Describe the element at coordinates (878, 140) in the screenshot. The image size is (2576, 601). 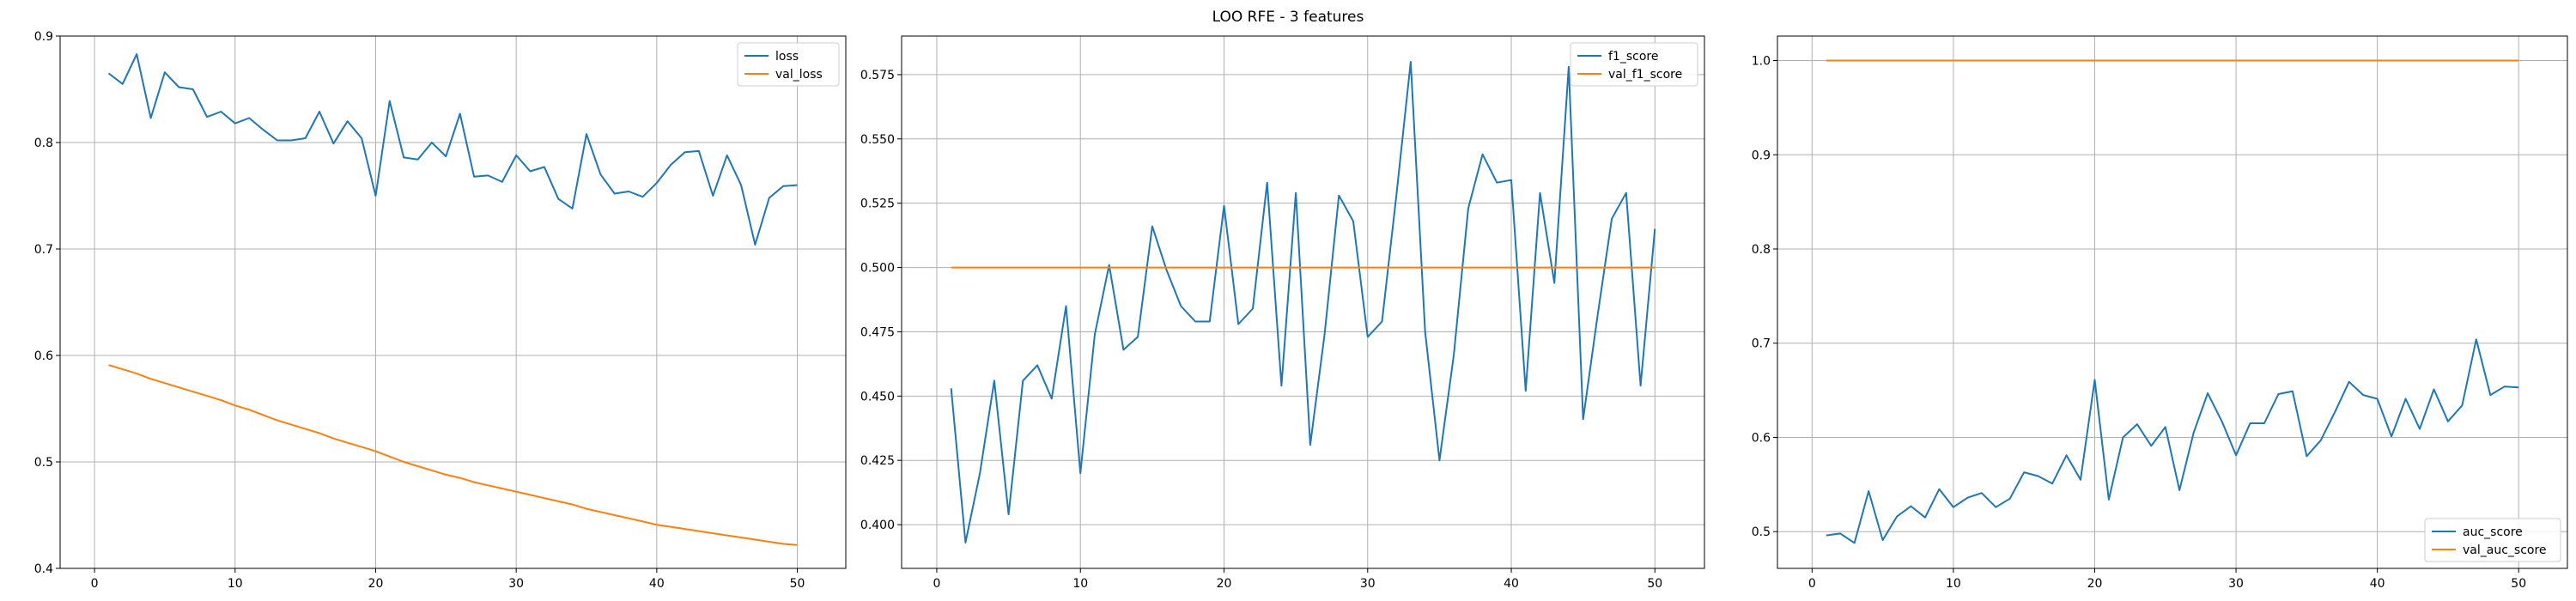
I see `y-tick-label: 0.550` at that location.